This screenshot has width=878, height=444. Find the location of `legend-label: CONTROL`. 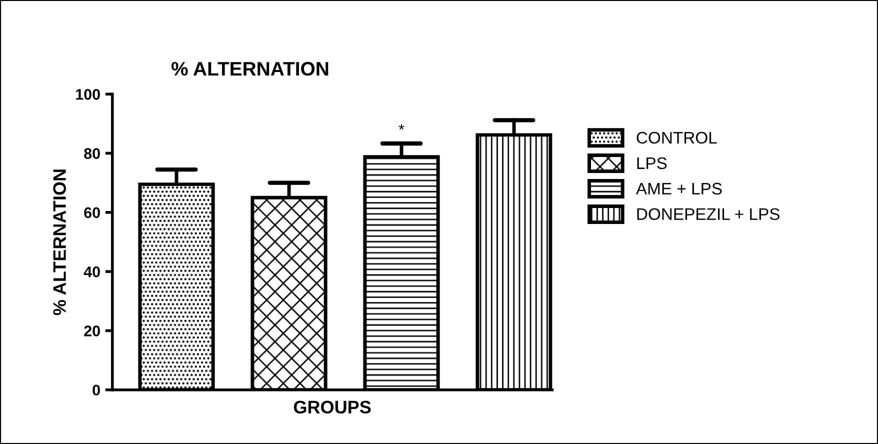

legend-label: CONTROL is located at coordinates (676, 138).